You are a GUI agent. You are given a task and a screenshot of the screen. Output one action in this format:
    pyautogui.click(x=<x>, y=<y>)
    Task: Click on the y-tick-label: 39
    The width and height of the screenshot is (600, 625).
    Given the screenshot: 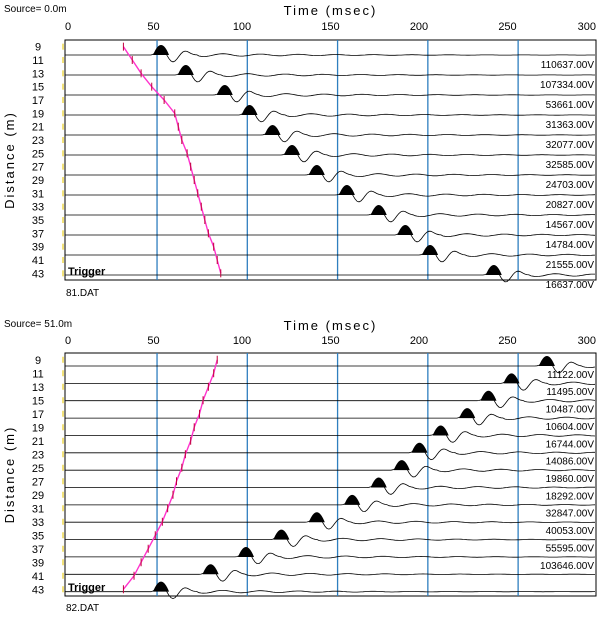 What is the action you would take?
    pyautogui.click(x=38, y=248)
    